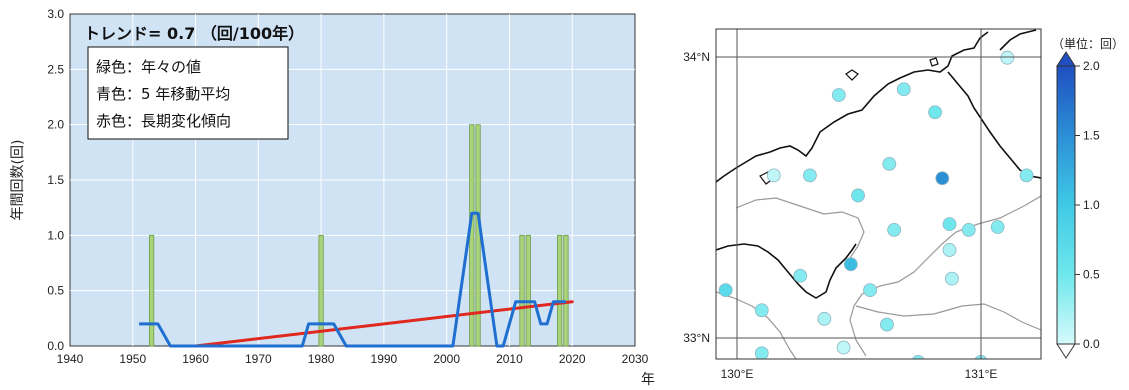 The image size is (1129, 390). I want to click on moving-average-line, so click(352, 279).